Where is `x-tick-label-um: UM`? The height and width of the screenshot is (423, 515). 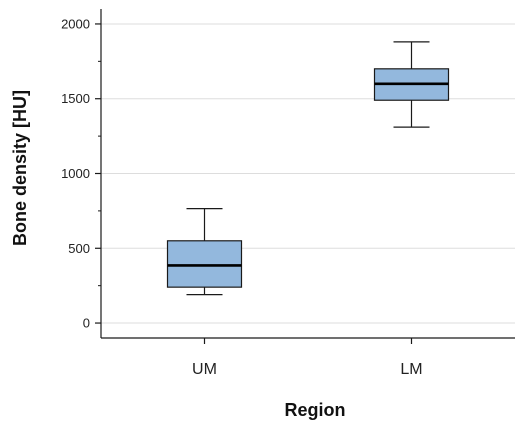
x-tick-label-um: UM is located at coordinates (204, 369).